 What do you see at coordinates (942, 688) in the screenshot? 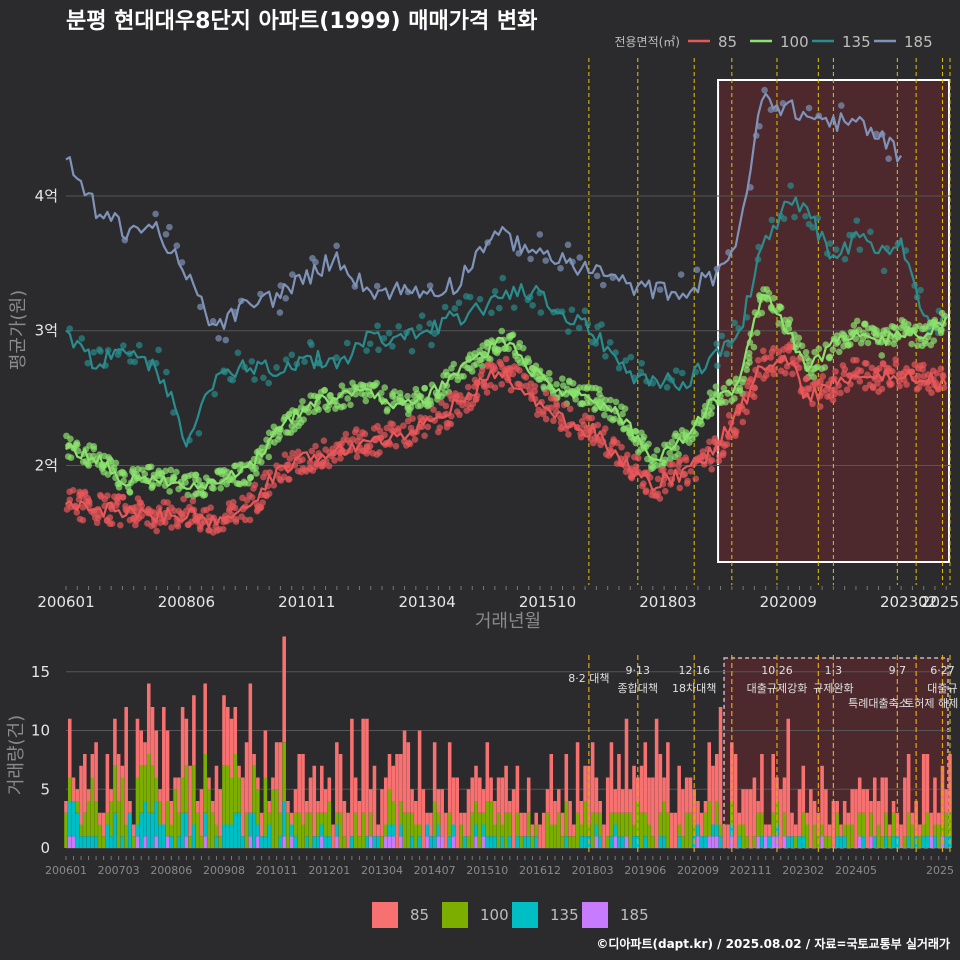
I see `event-label: 대출규` at bounding box center [942, 688].